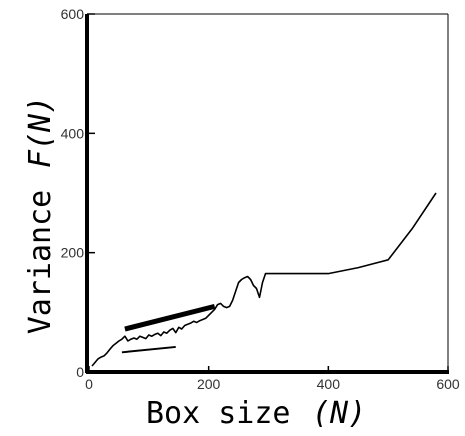 The image size is (465, 436). Describe the element at coordinates (170, 317) in the screenshot. I see `reference-line-thick` at that location.